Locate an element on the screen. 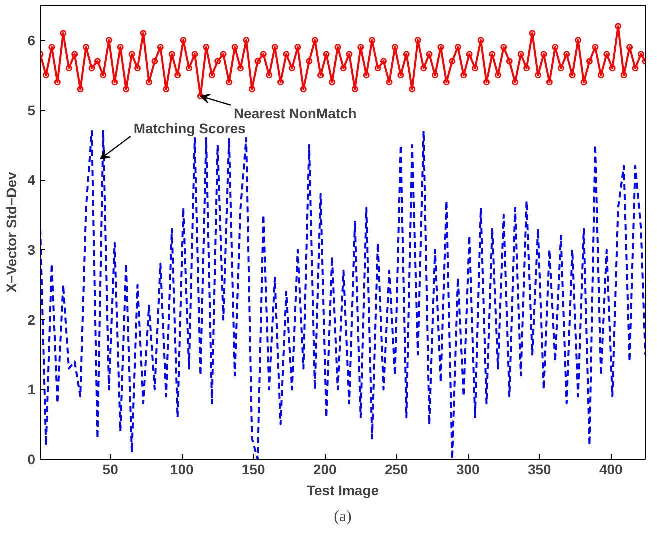  x-tick-label: 400 is located at coordinates (611, 470).